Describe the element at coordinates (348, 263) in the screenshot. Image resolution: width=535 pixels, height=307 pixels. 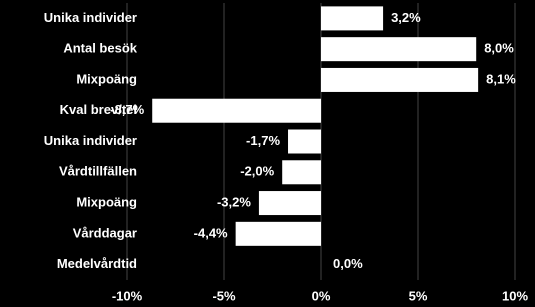
I see `value-label: 0,0%` at that location.